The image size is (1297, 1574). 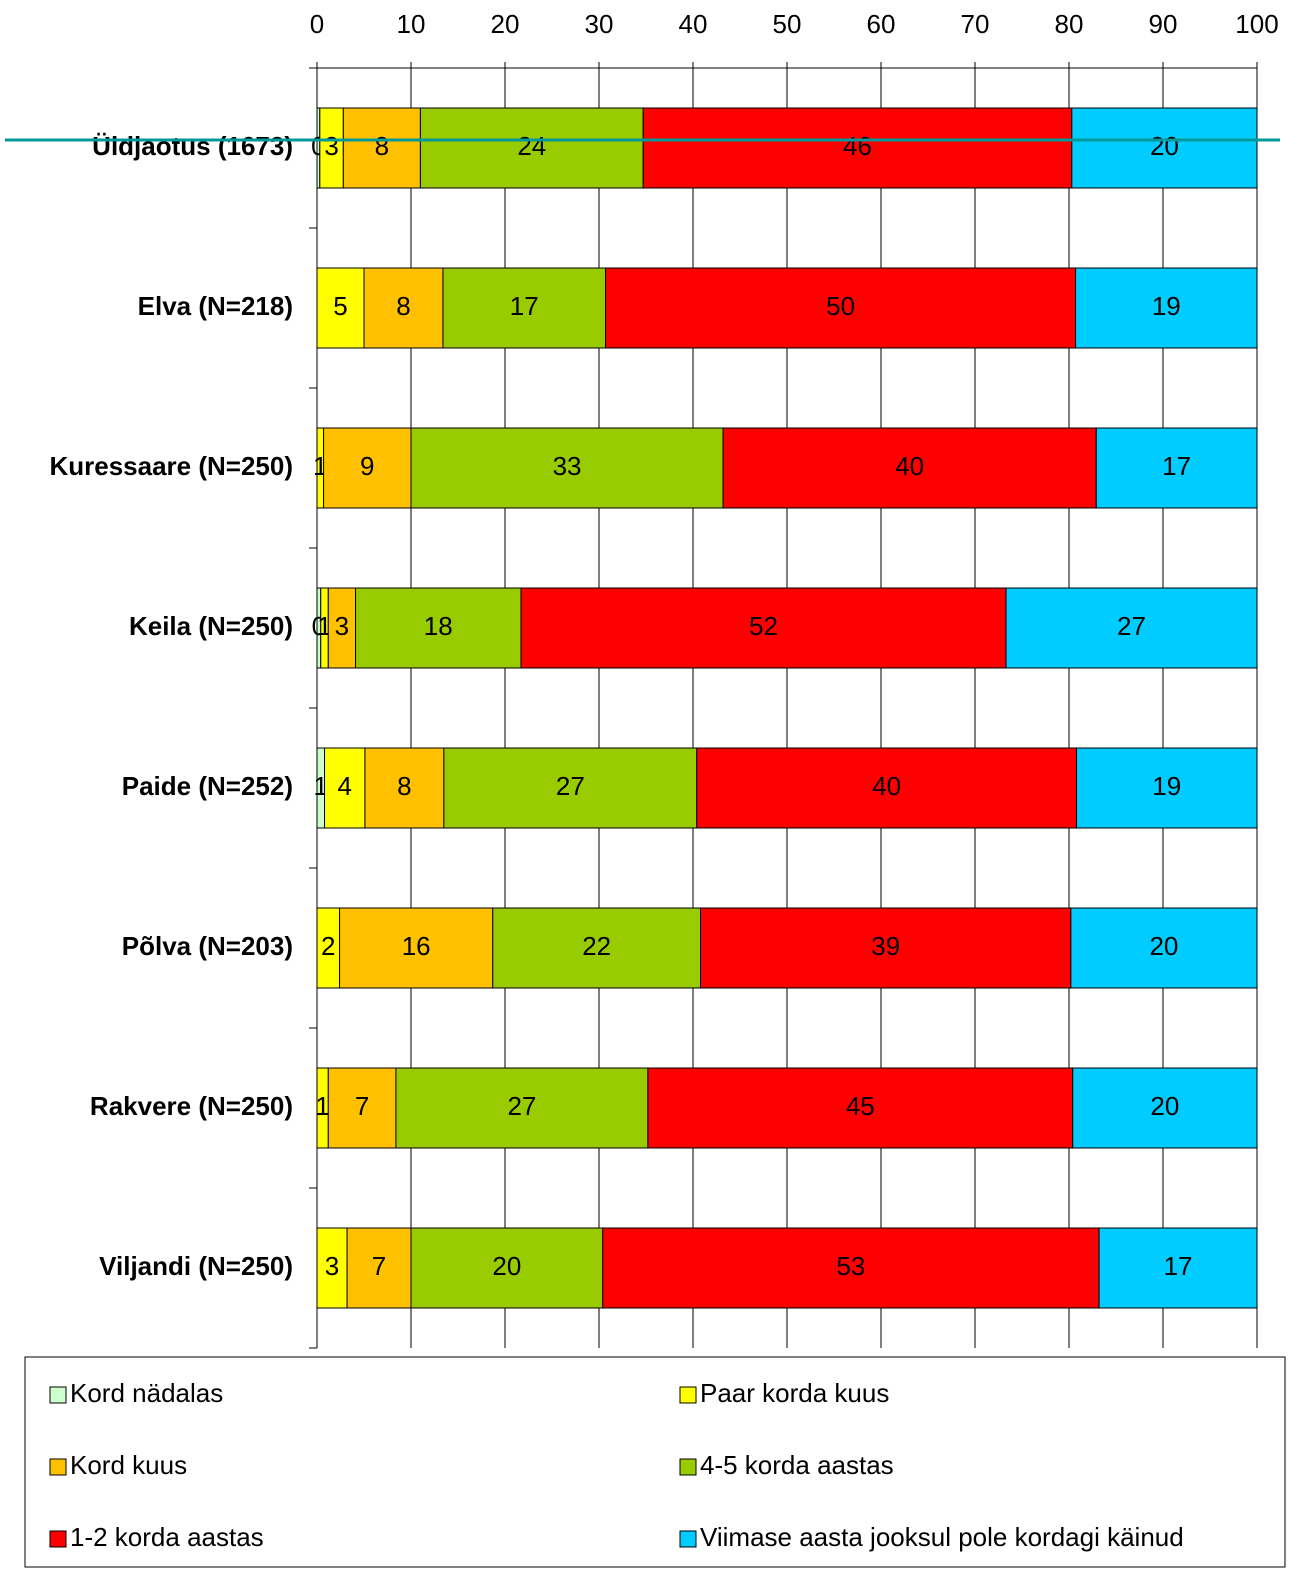 I want to click on x-tick-label: 20, so click(x=505, y=24).